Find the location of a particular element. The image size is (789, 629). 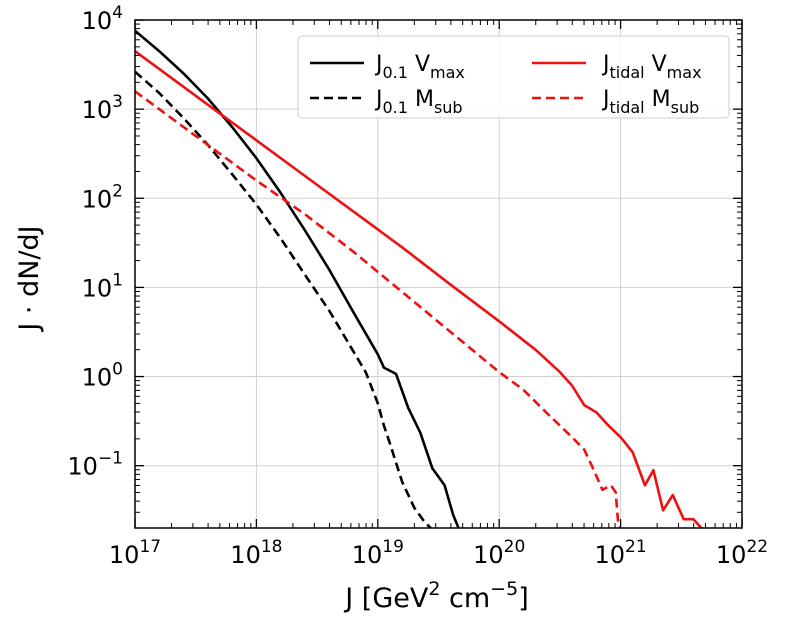

x-tick-label: 1022 is located at coordinates (742, 553).